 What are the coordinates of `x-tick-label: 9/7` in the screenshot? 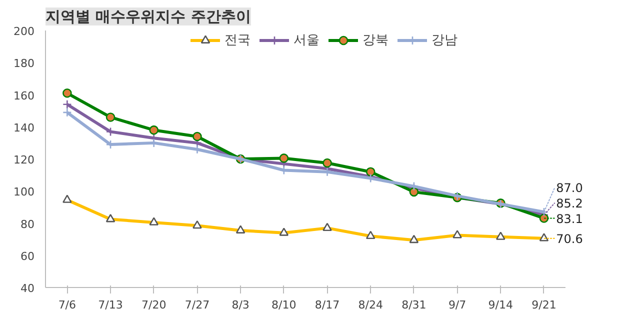 It's located at (457, 305).